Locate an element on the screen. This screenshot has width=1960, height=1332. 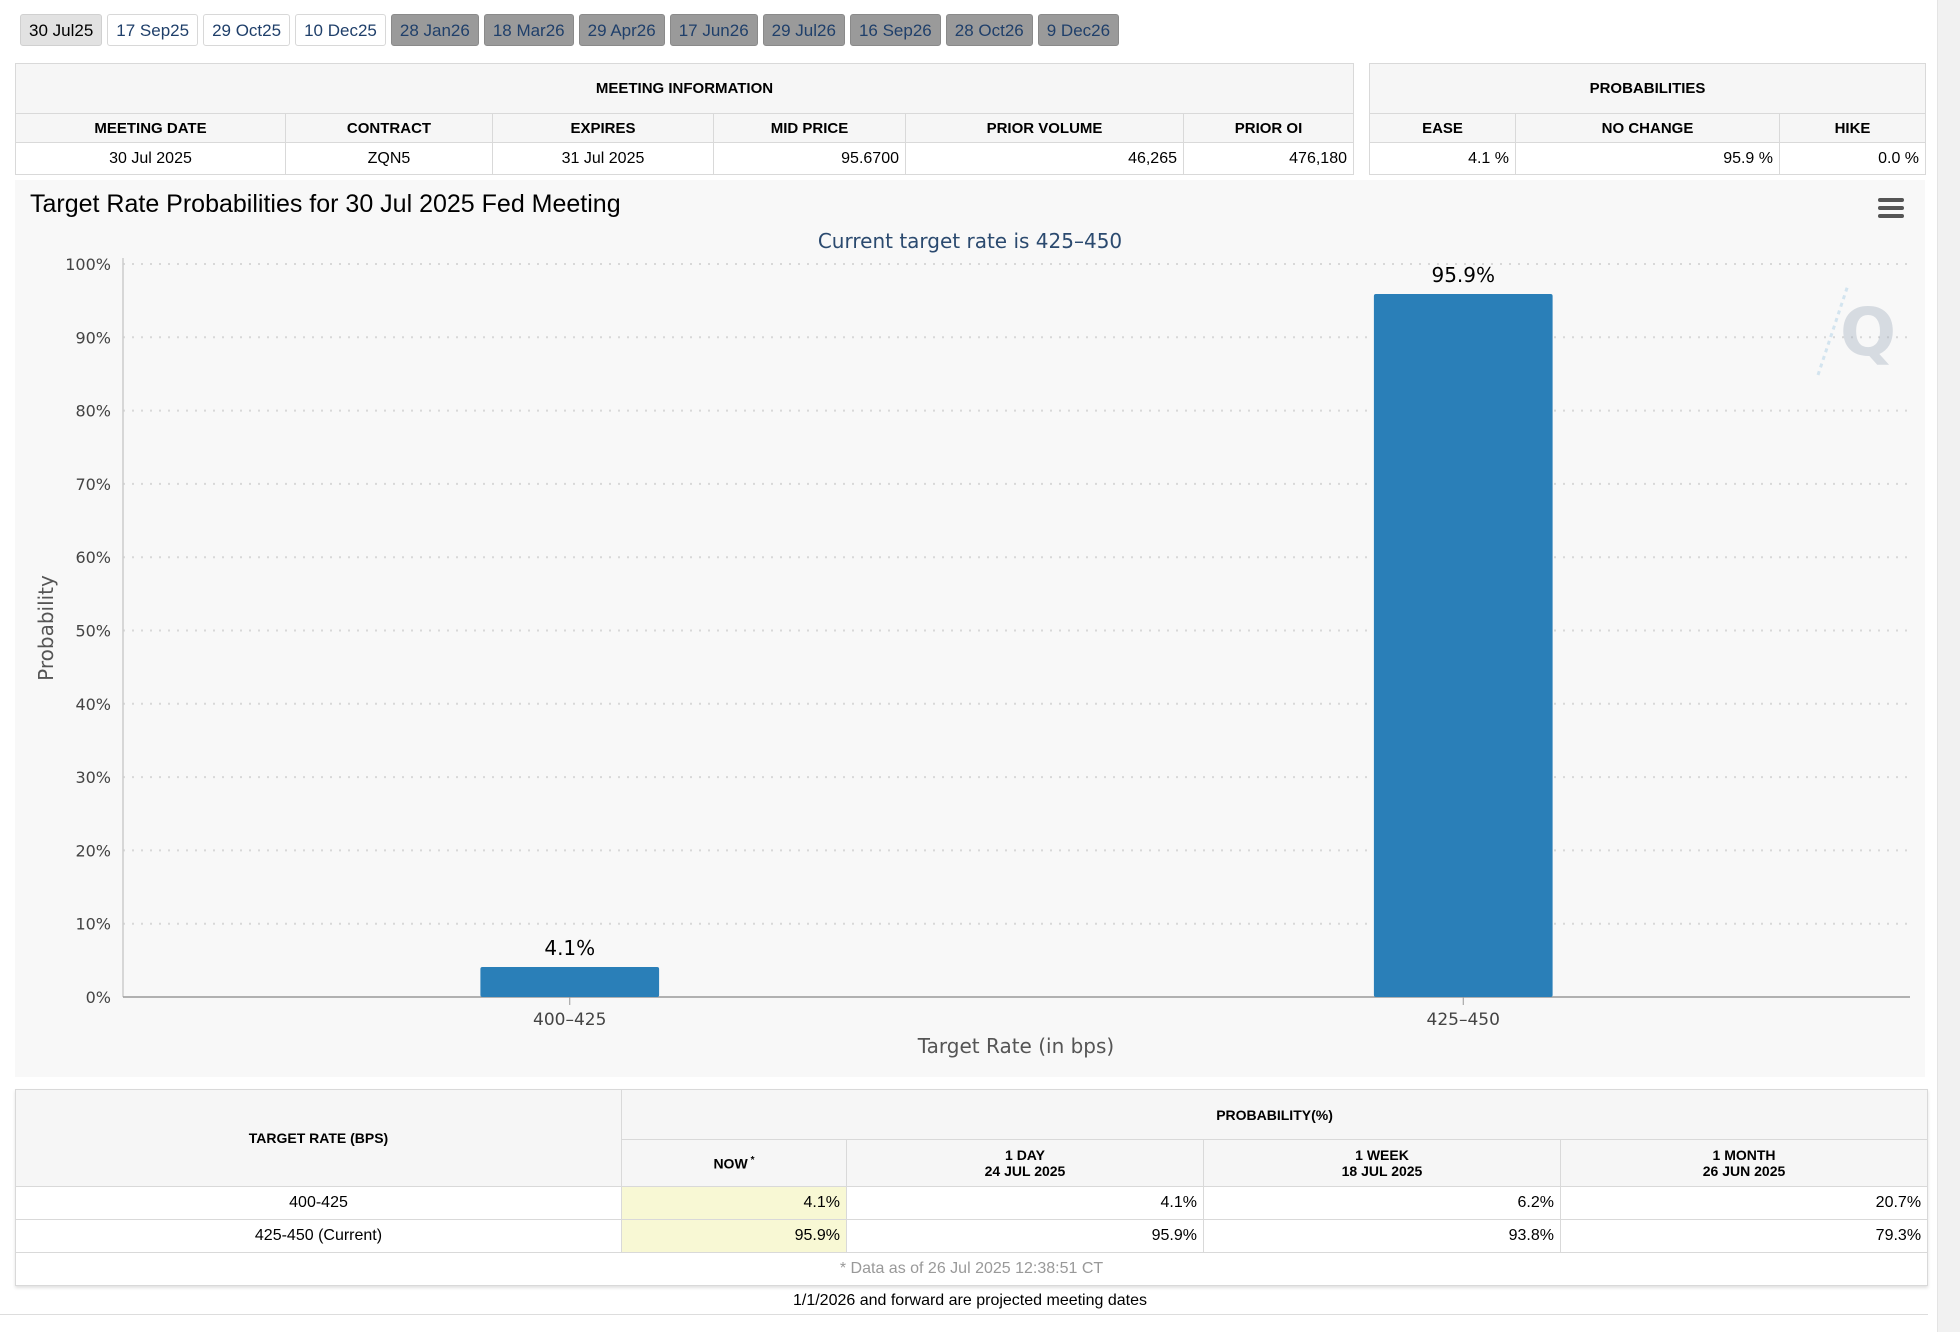
col-1-week: 1 WEEK 18 JUL 2025 is located at coordinates (1382, 1163).